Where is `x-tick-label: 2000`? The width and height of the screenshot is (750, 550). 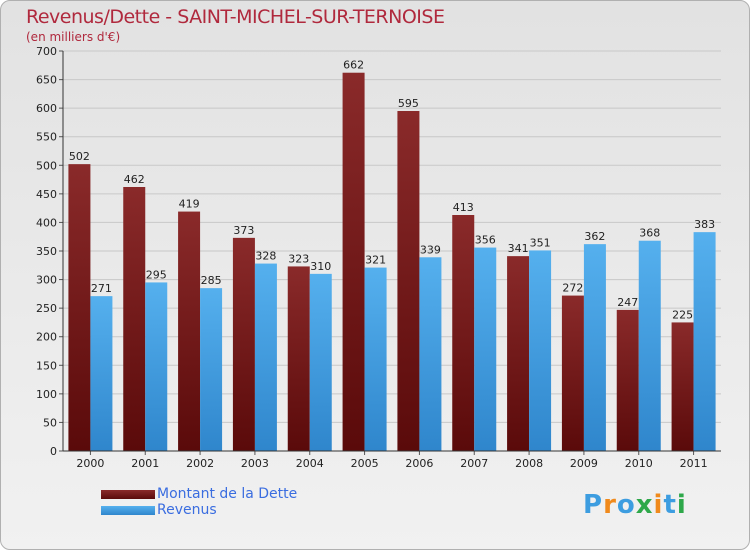
x-tick-label: 2000 is located at coordinates (90, 463).